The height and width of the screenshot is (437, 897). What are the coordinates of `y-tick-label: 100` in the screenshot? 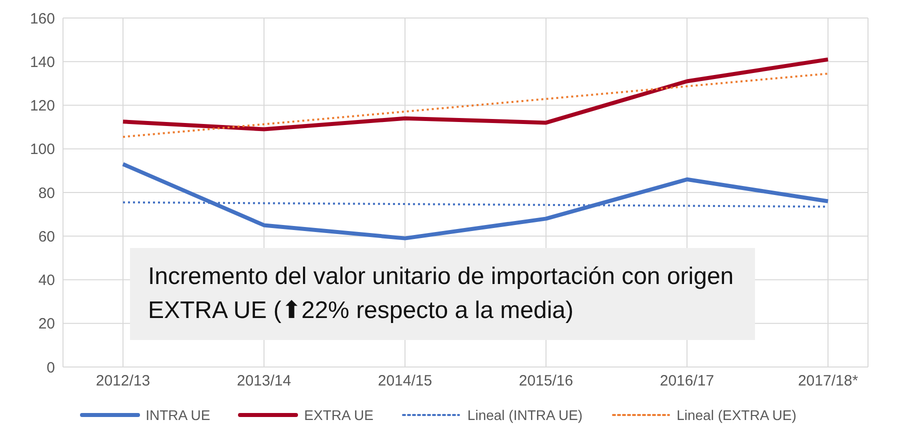 It's located at (42, 149).